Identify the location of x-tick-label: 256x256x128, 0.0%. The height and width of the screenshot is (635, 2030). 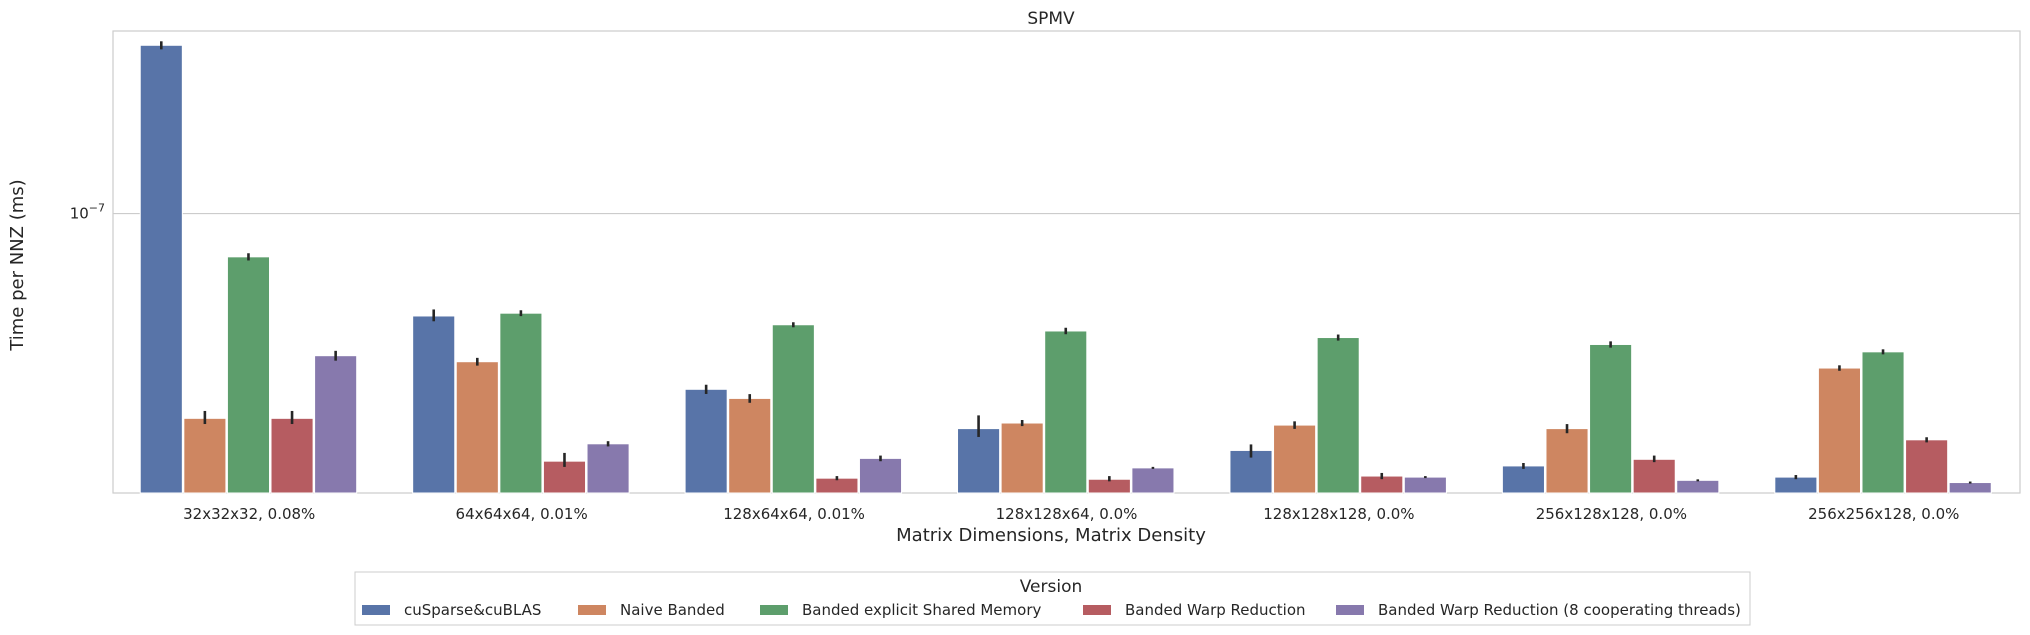
(1883, 514).